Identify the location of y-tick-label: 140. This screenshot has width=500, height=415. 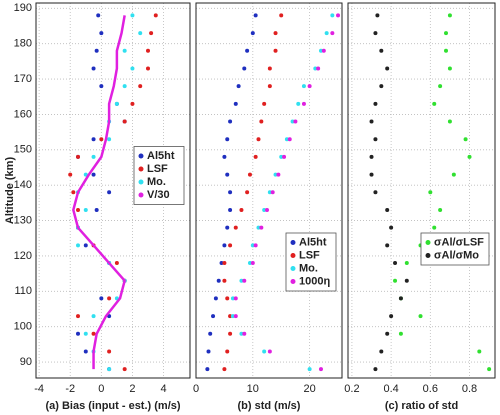
(23, 185).